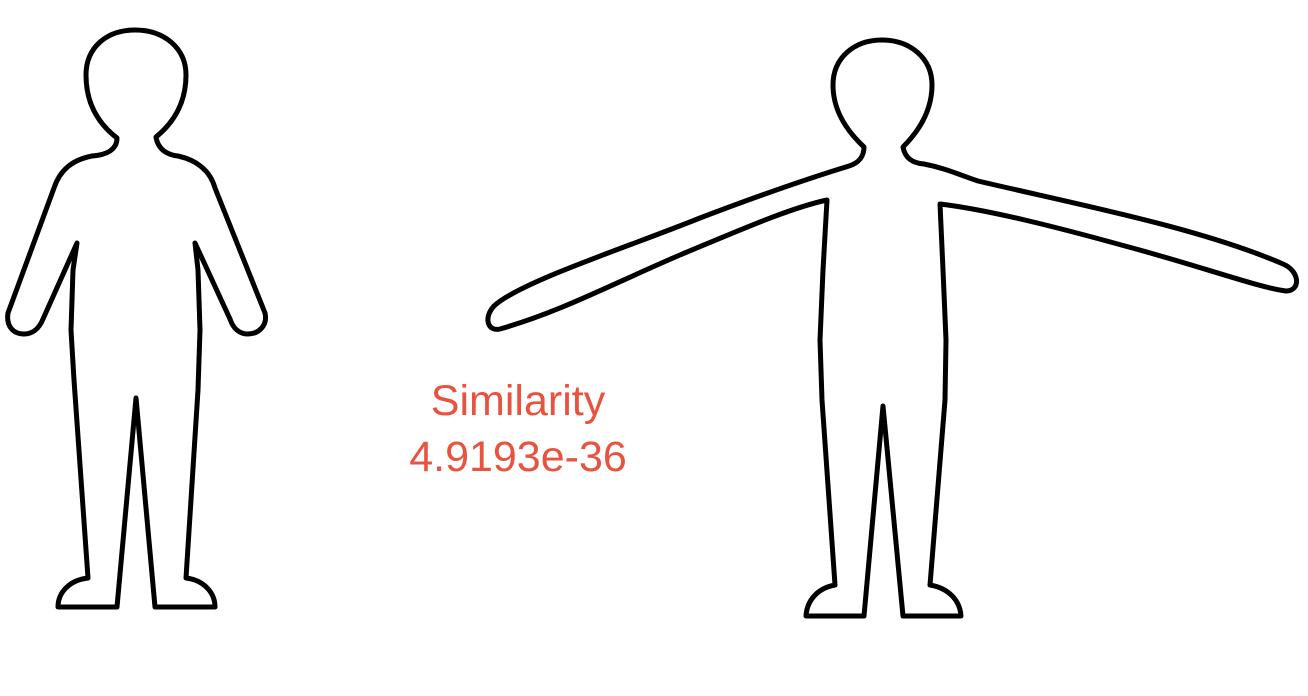  I want to click on similarity-value: 4.9193e-36, so click(518, 457).